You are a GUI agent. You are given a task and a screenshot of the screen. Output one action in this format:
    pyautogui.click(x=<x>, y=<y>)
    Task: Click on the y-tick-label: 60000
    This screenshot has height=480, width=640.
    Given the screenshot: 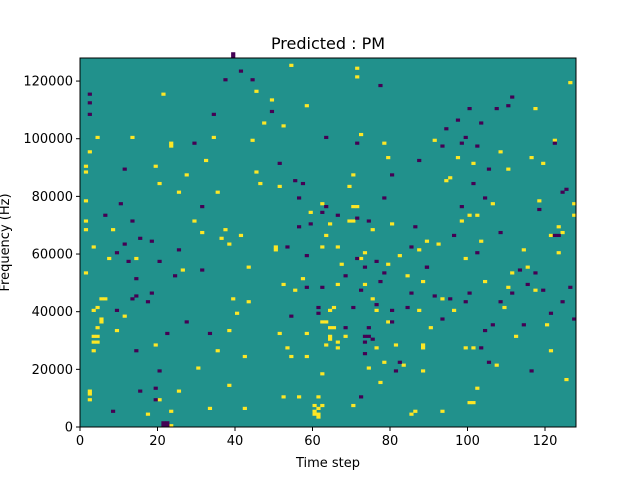 What is the action you would take?
    pyautogui.click(x=52, y=255)
    